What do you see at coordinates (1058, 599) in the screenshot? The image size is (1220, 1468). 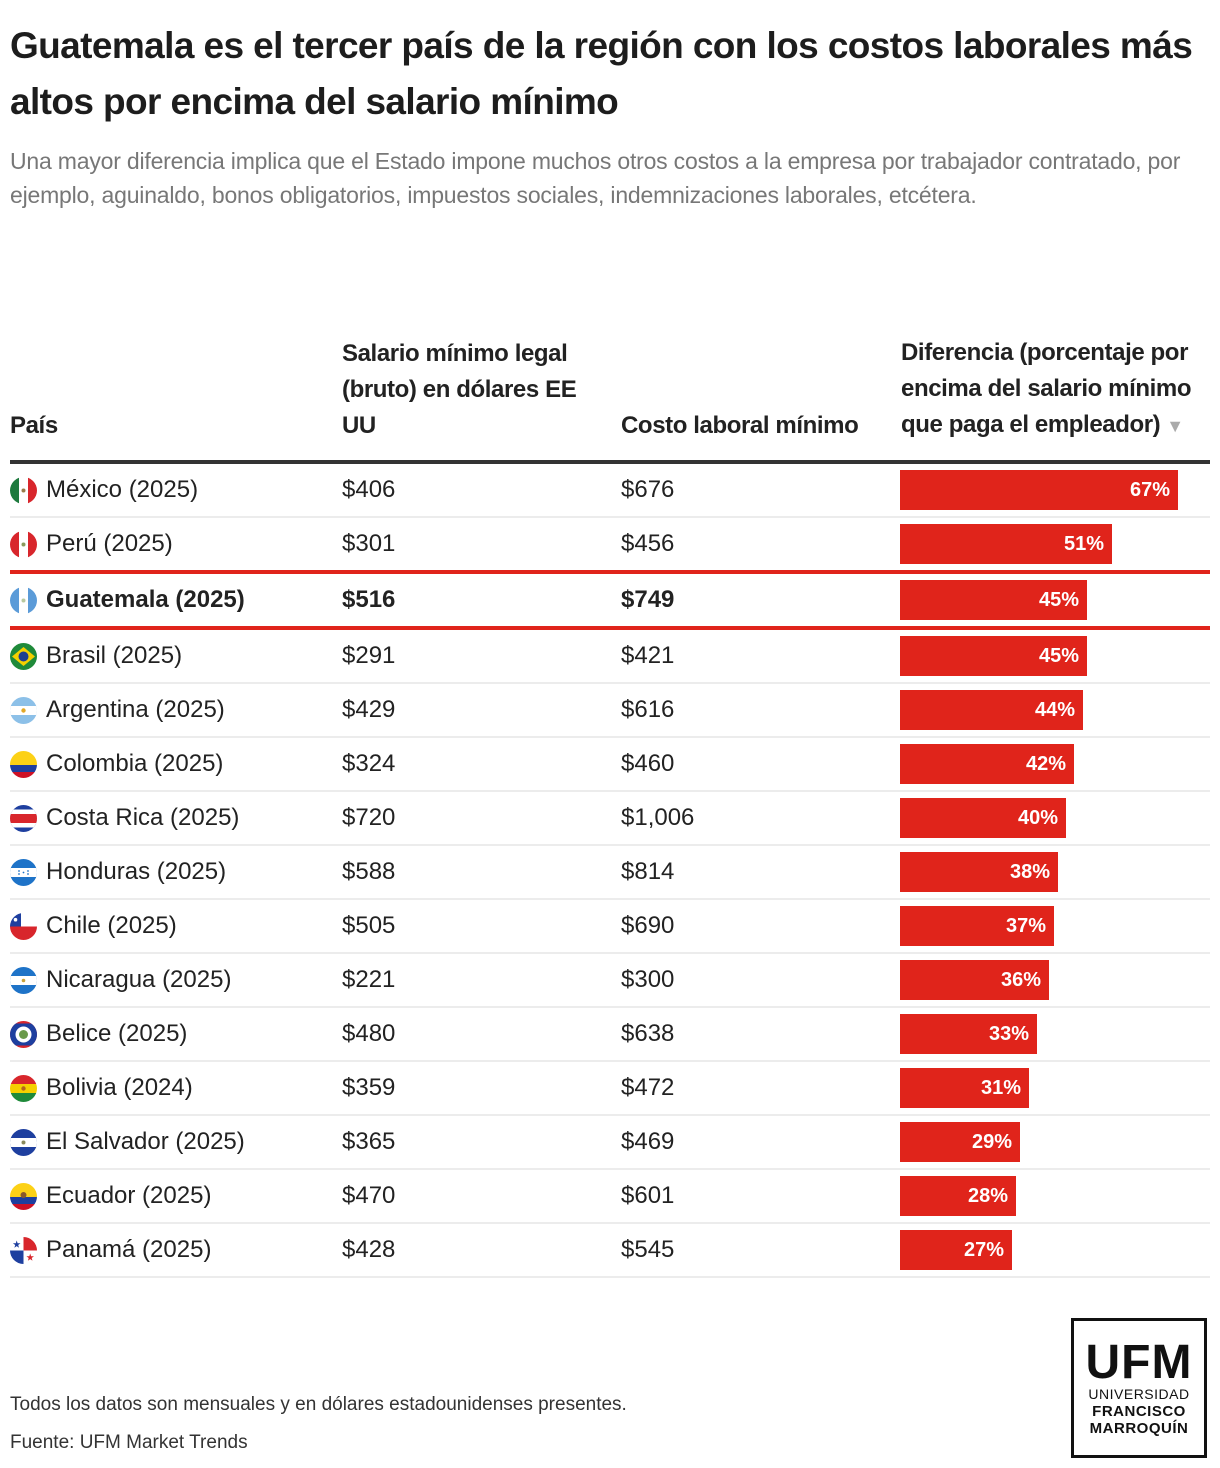 I see `difference-bar-label: 45%` at bounding box center [1058, 599].